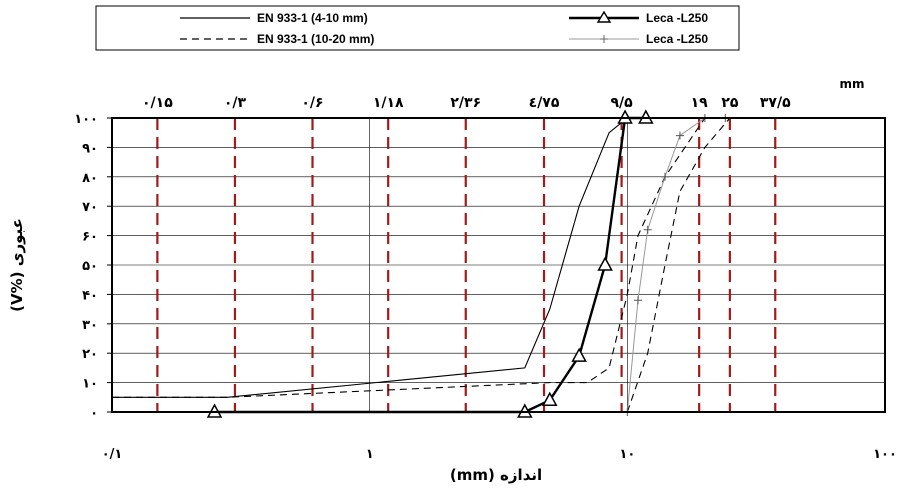 The height and width of the screenshot is (488, 907). I want to click on x-tick-label: ۱۰, so click(627, 454).